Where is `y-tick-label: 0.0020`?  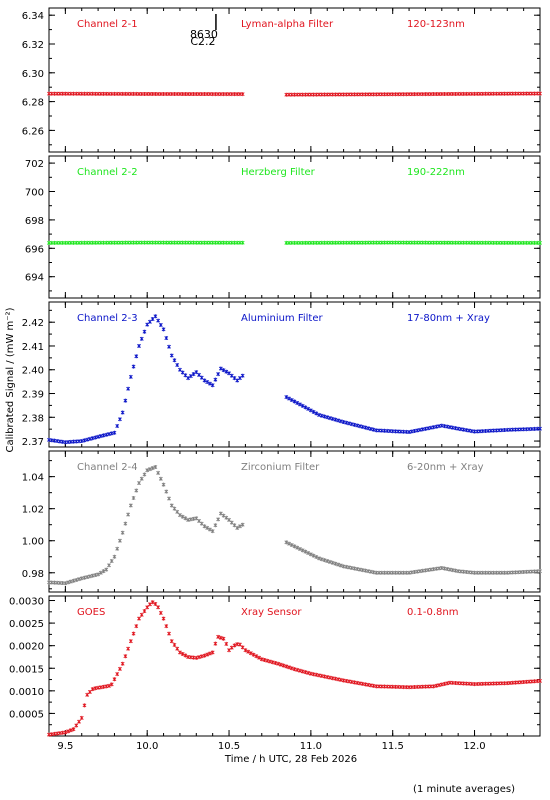
y-tick-label: 0.0020 is located at coordinates (26, 647).